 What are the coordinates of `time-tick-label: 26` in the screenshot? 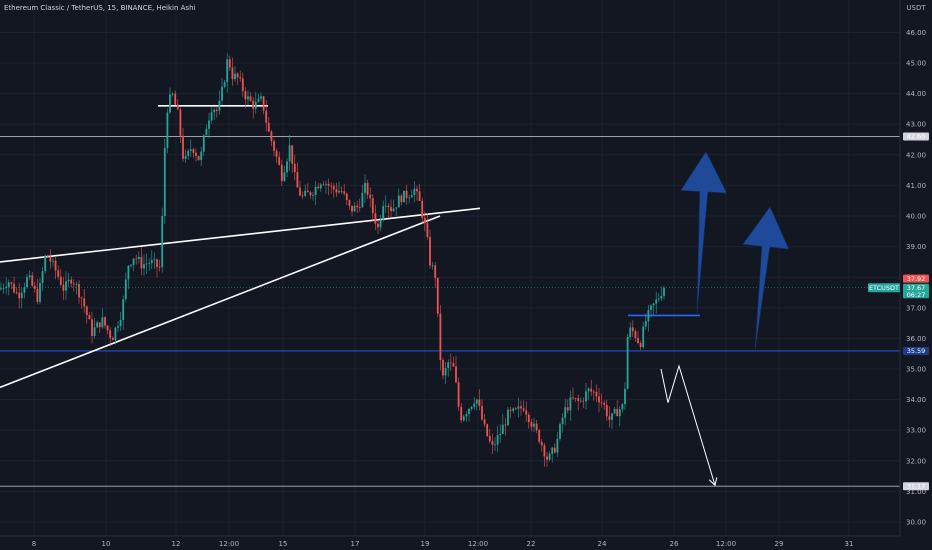 It's located at (674, 544).